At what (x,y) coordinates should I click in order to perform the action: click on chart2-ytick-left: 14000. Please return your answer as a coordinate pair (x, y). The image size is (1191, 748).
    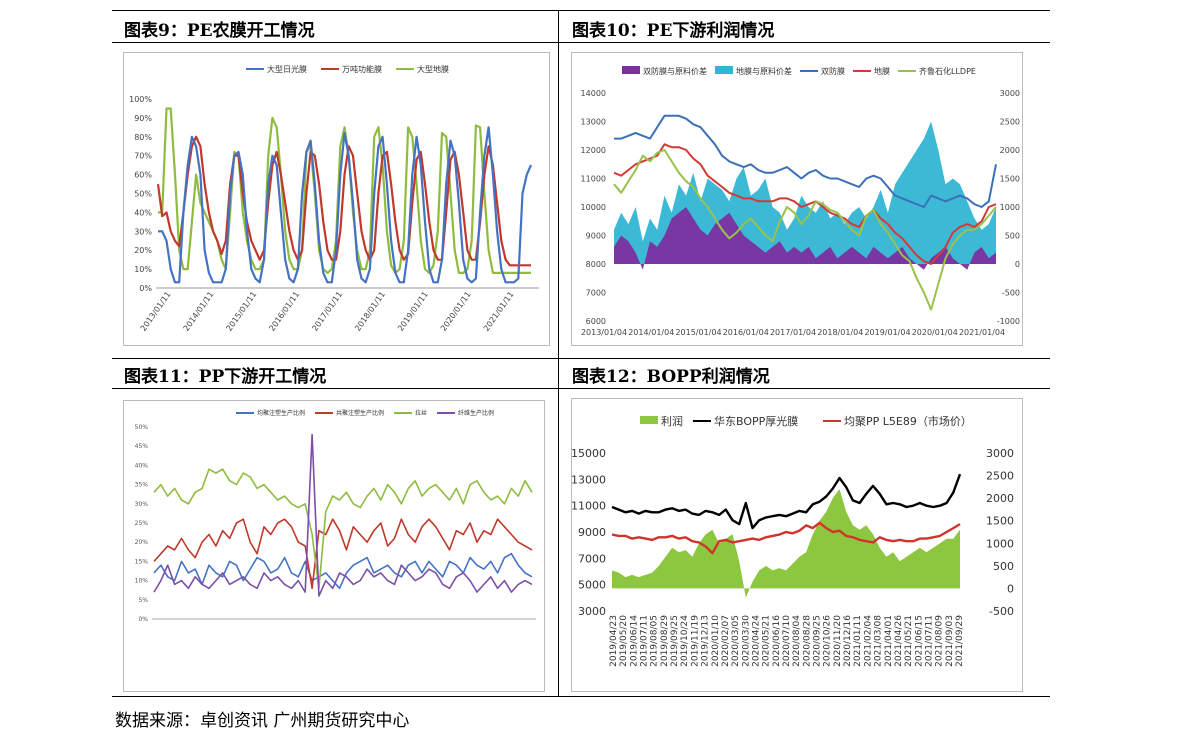
    Looking at the image, I should click on (593, 93).